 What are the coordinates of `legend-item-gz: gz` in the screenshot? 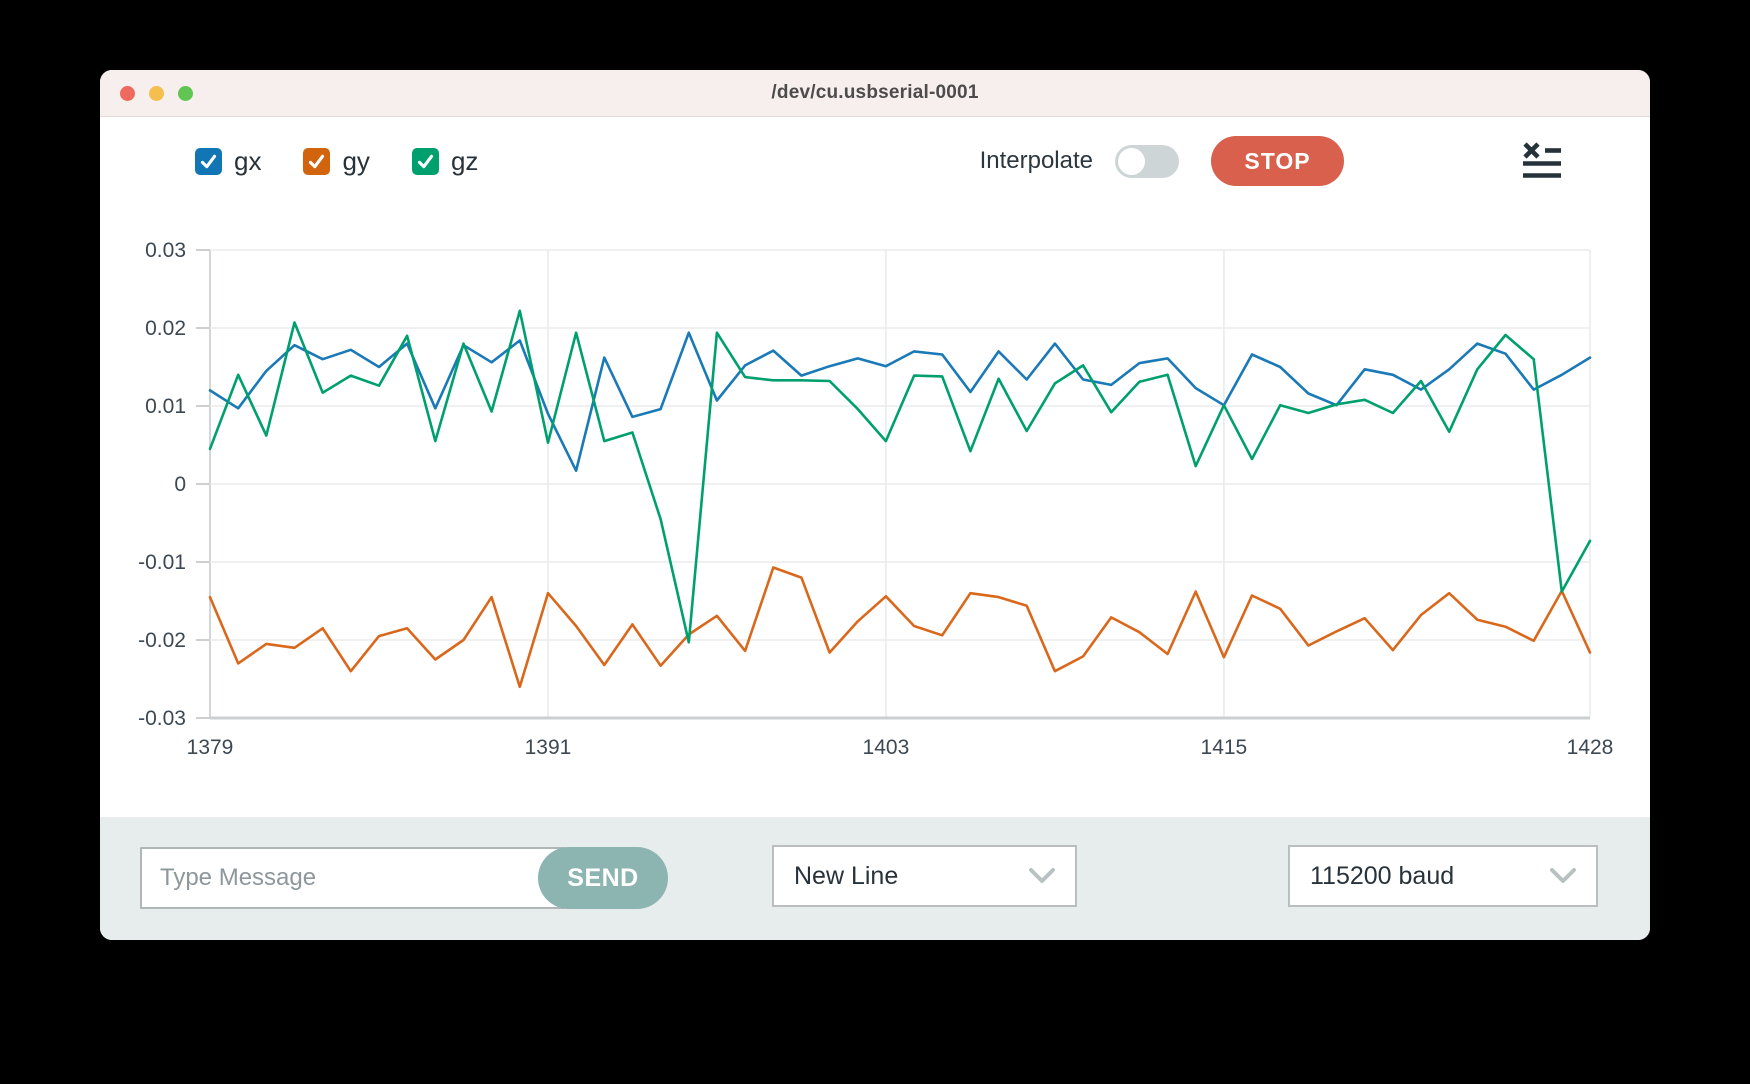 It's located at (445, 161).